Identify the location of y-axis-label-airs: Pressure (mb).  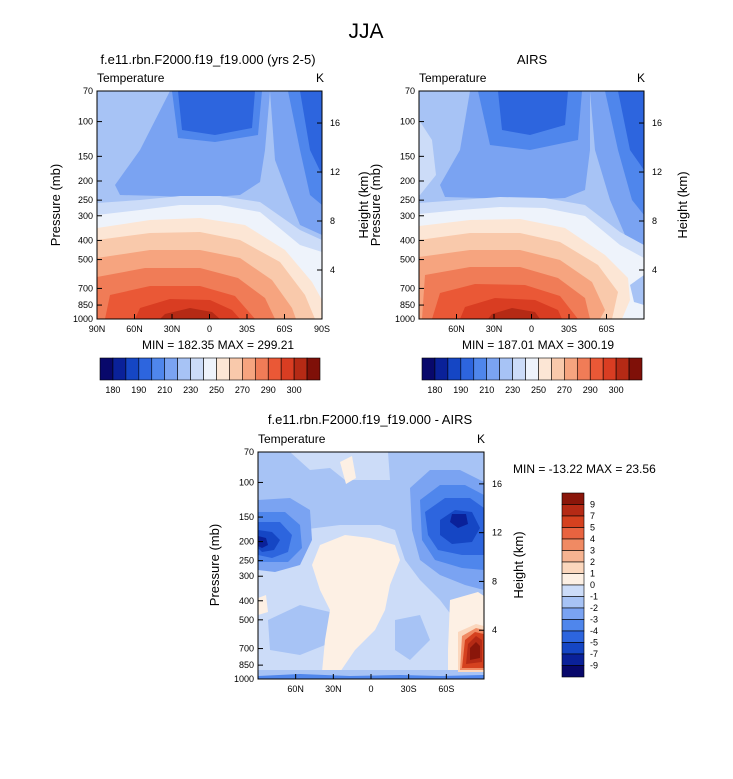
(375, 205).